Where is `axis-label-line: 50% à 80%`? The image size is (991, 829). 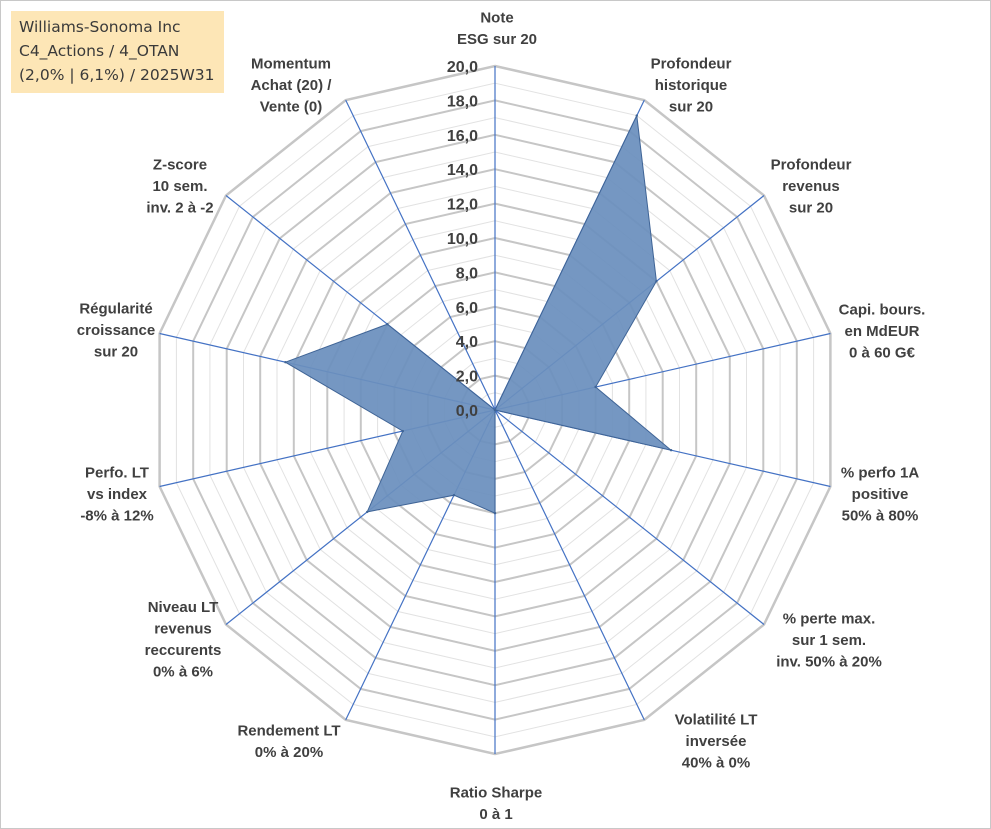 axis-label-line: 50% à 80% is located at coordinates (880, 516).